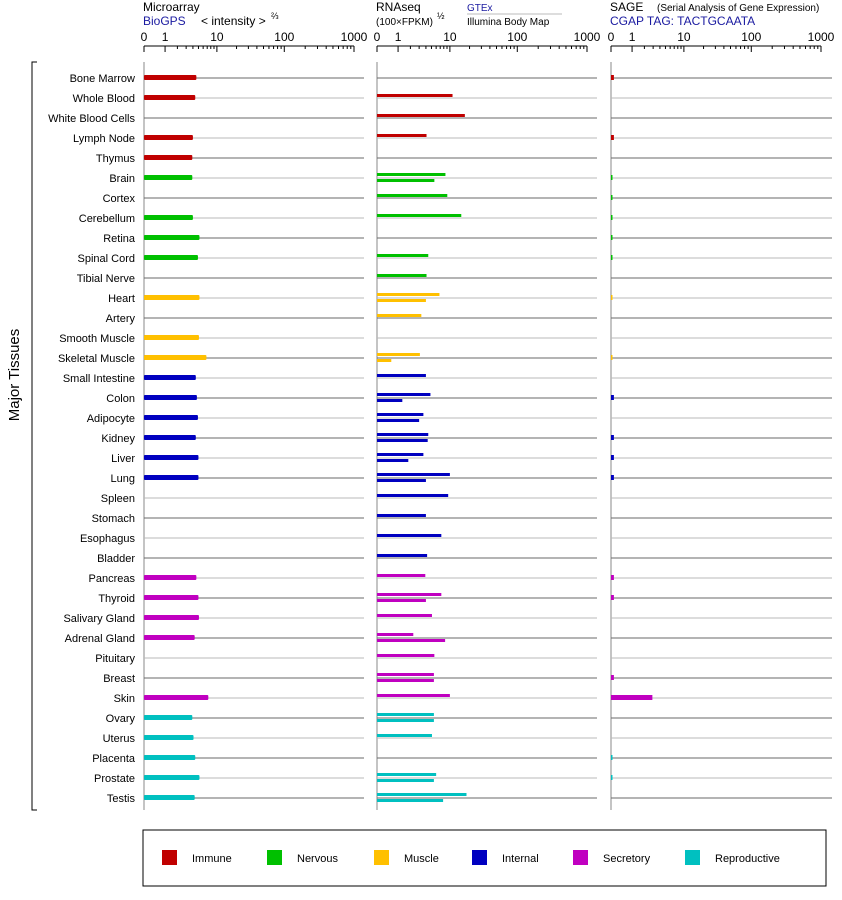 The width and height of the screenshot is (842, 900). I want to click on microarray-tick-label: 10, so click(217, 37).